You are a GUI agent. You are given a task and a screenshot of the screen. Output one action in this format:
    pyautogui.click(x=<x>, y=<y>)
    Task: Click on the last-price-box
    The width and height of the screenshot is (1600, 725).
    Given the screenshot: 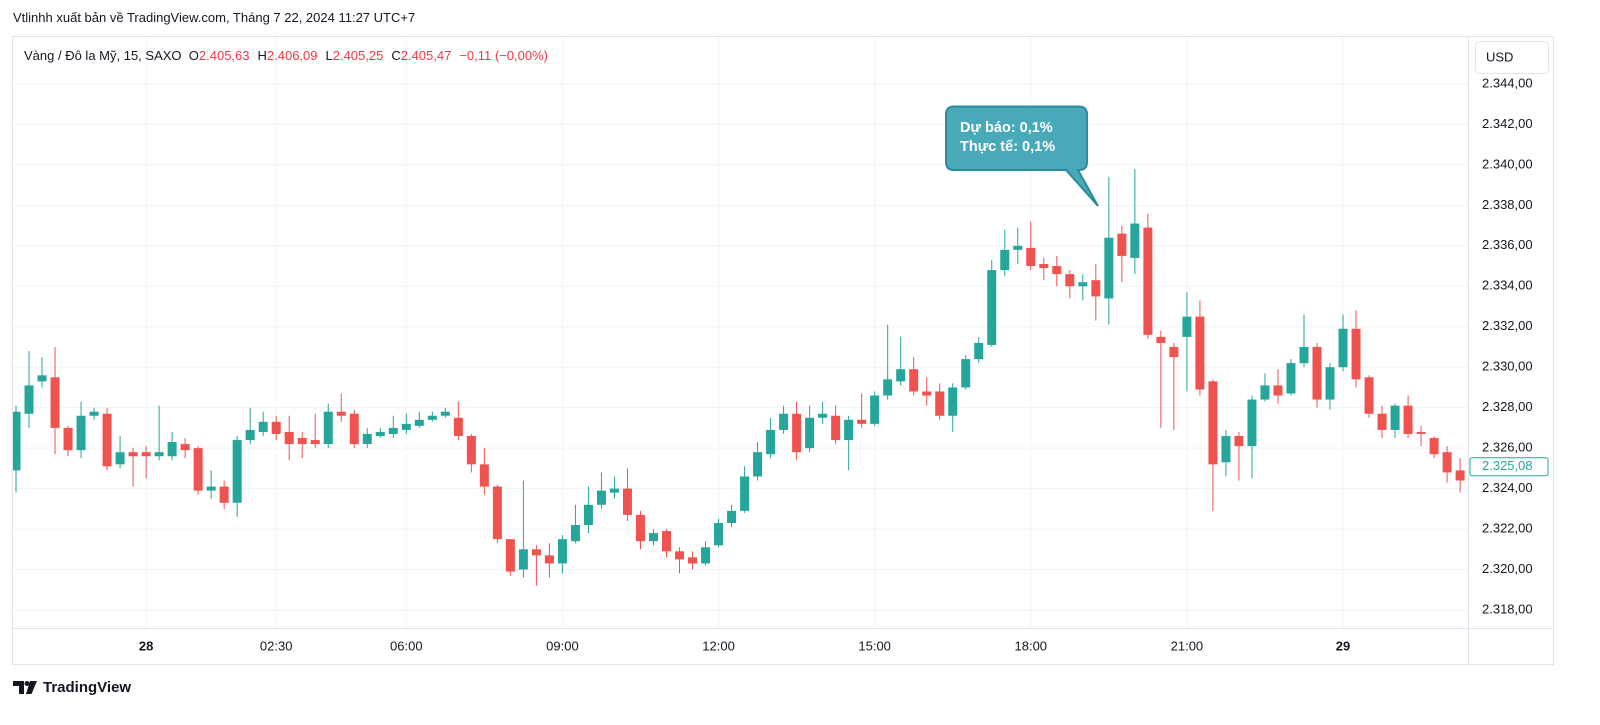 What is the action you would take?
    pyautogui.click(x=1509, y=467)
    